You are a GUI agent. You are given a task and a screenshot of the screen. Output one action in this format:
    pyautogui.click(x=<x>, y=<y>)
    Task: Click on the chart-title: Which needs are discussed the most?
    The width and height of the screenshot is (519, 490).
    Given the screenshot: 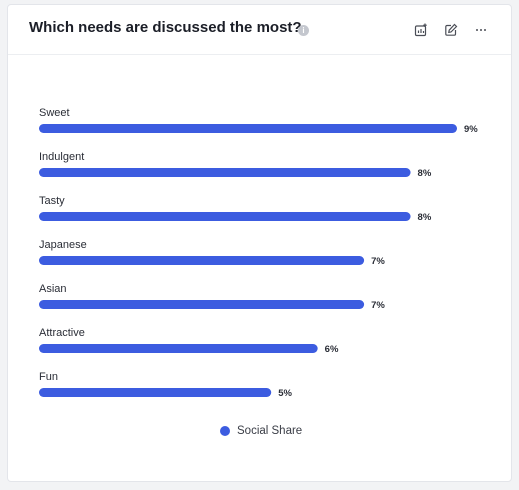 What is the action you would take?
    pyautogui.click(x=165, y=27)
    